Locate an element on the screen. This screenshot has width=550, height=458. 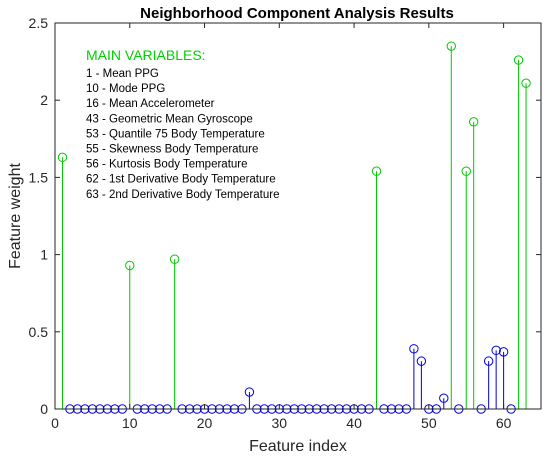
y-tick-label: 1 is located at coordinates (44, 255).